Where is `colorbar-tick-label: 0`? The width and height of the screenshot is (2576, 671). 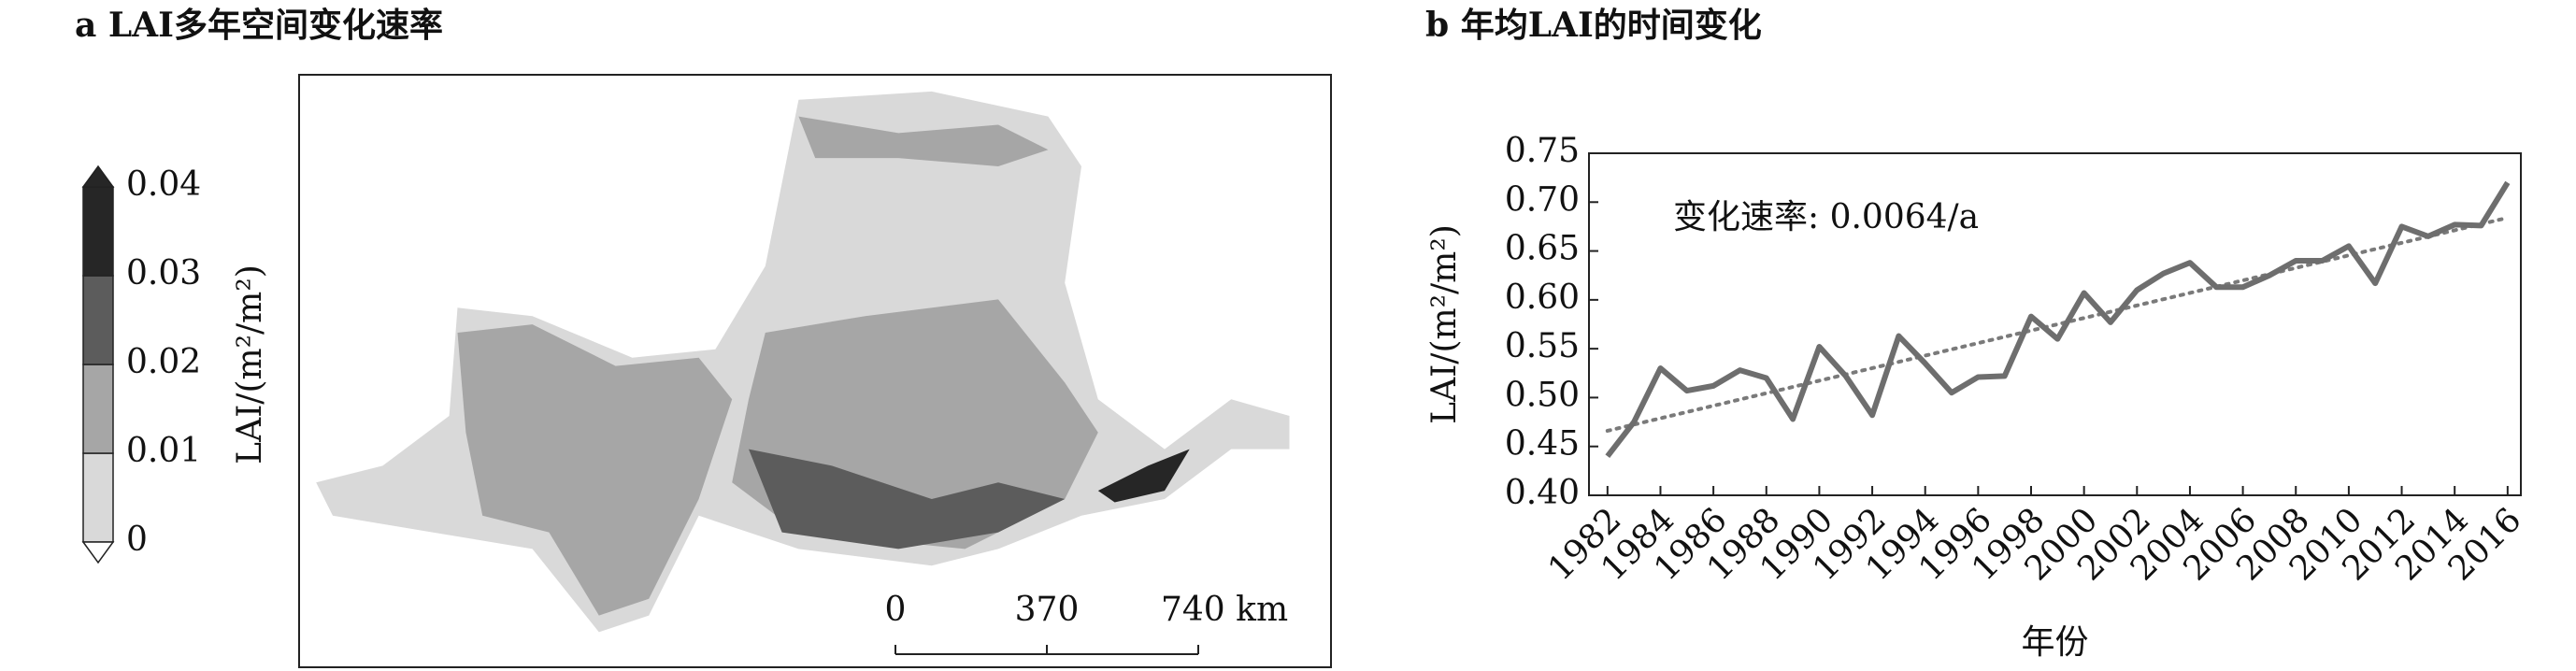 colorbar-tick-label: 0 is located at coordinates (137, 540).